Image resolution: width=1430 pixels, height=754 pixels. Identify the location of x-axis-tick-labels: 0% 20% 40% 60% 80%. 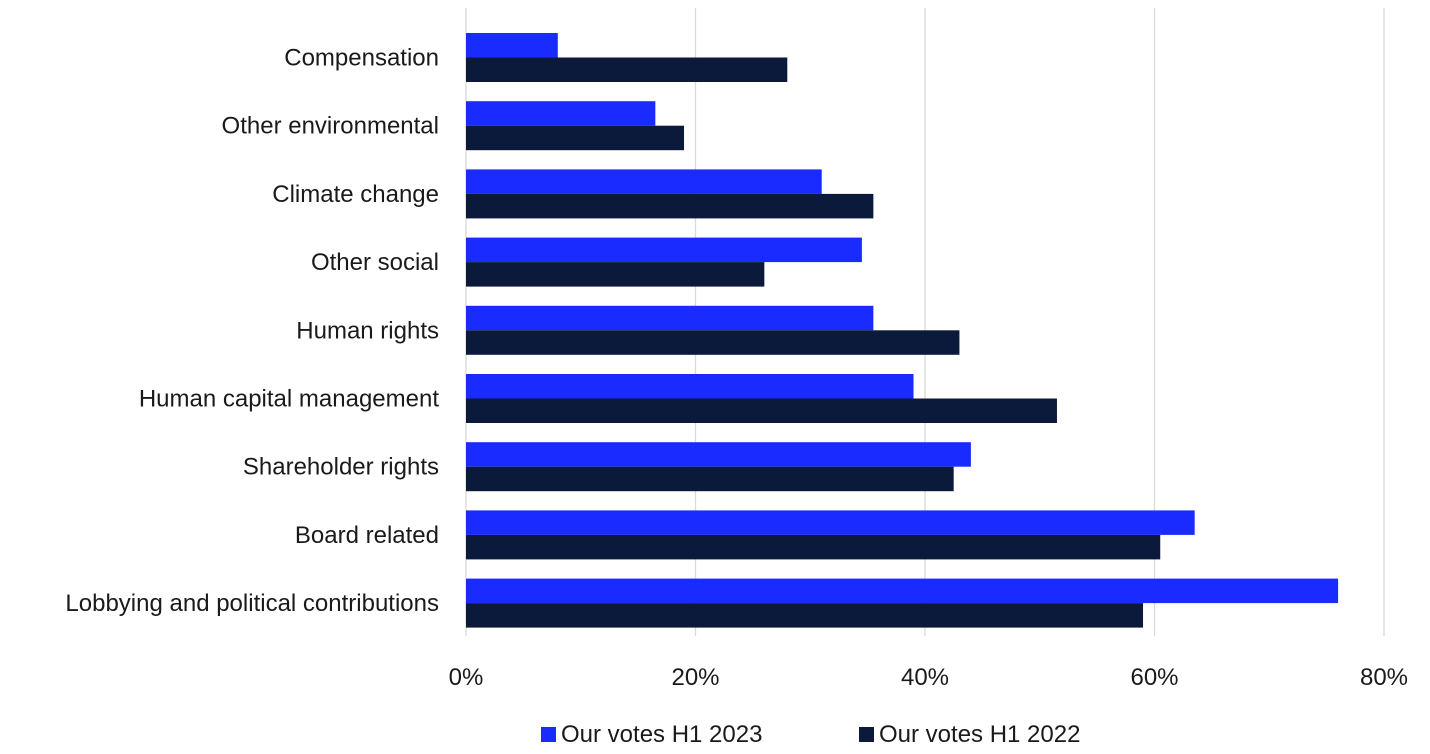
(928, 677).